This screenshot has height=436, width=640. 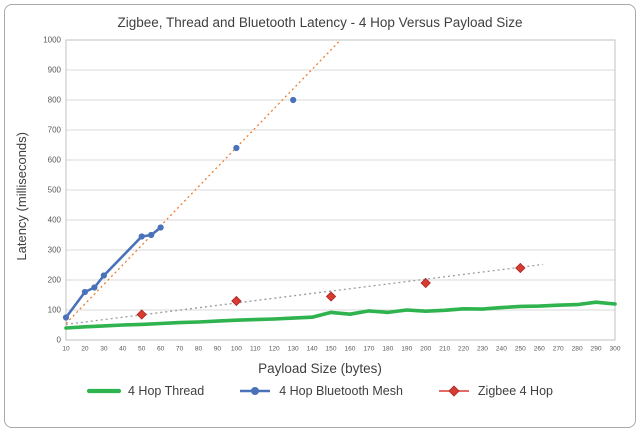 I want to click on x-tick-label: 300, so click(x=614, y=349).